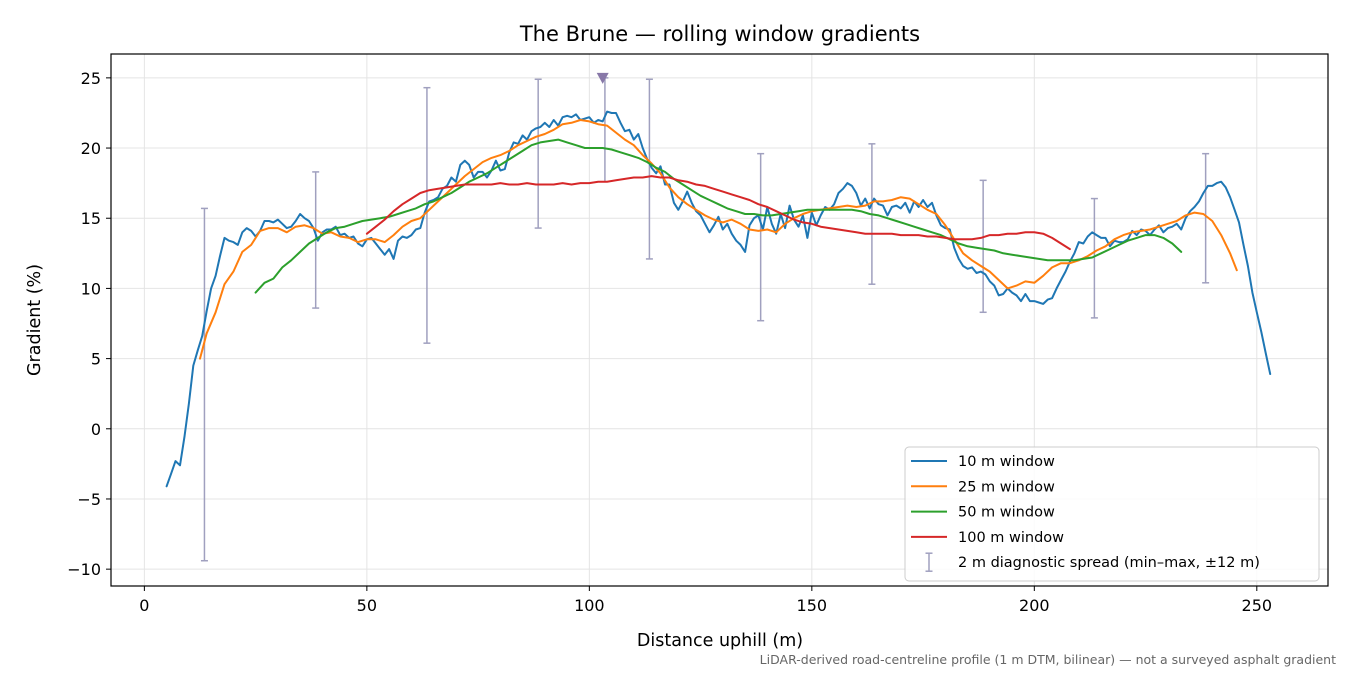  Describe the element at coordinates (812, 605) in the screenshot. I see `x-tick-label: 150` at that location.